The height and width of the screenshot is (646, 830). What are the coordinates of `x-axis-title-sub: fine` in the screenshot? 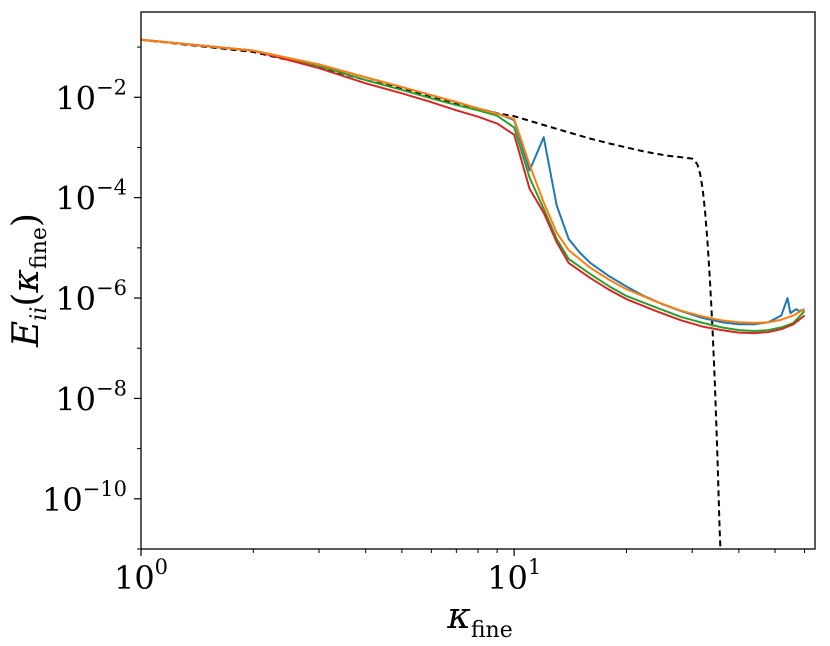 It's located at (492, 630).